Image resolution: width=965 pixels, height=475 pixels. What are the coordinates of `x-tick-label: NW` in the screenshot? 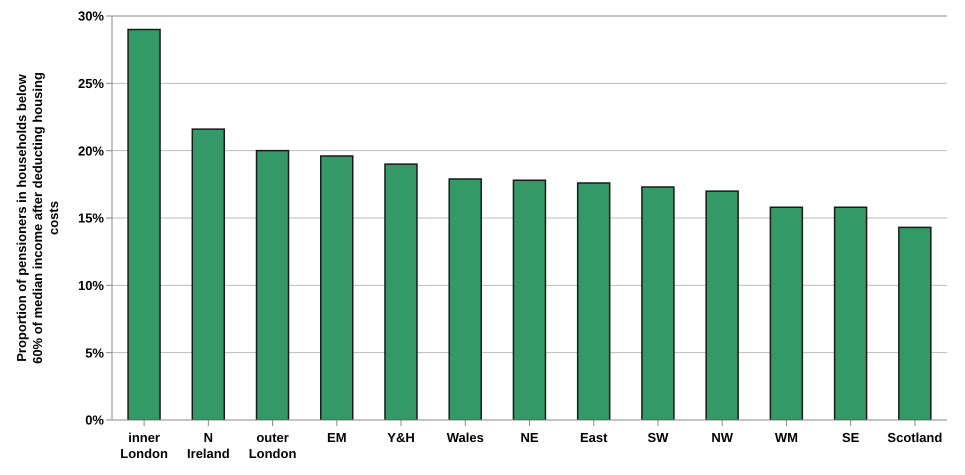 It's located at (722, 437).